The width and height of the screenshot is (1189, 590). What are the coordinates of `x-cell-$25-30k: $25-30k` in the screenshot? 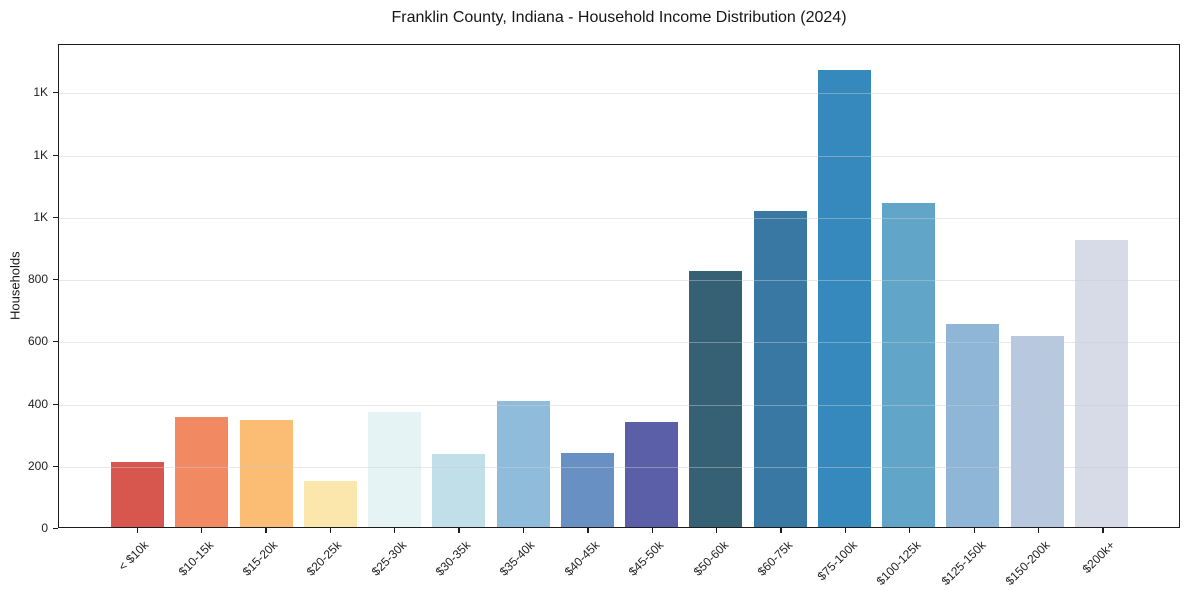 It's located at (394, 558).